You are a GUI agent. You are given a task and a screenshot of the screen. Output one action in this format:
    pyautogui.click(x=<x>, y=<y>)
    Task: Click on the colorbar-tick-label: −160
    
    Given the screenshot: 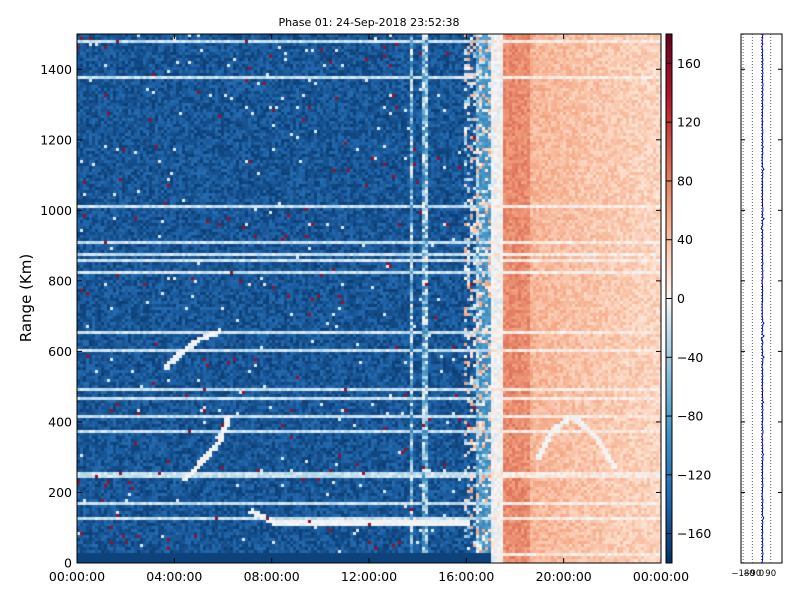 What is the action you would take?
    pyautogui.click(x=694, y=533)
    